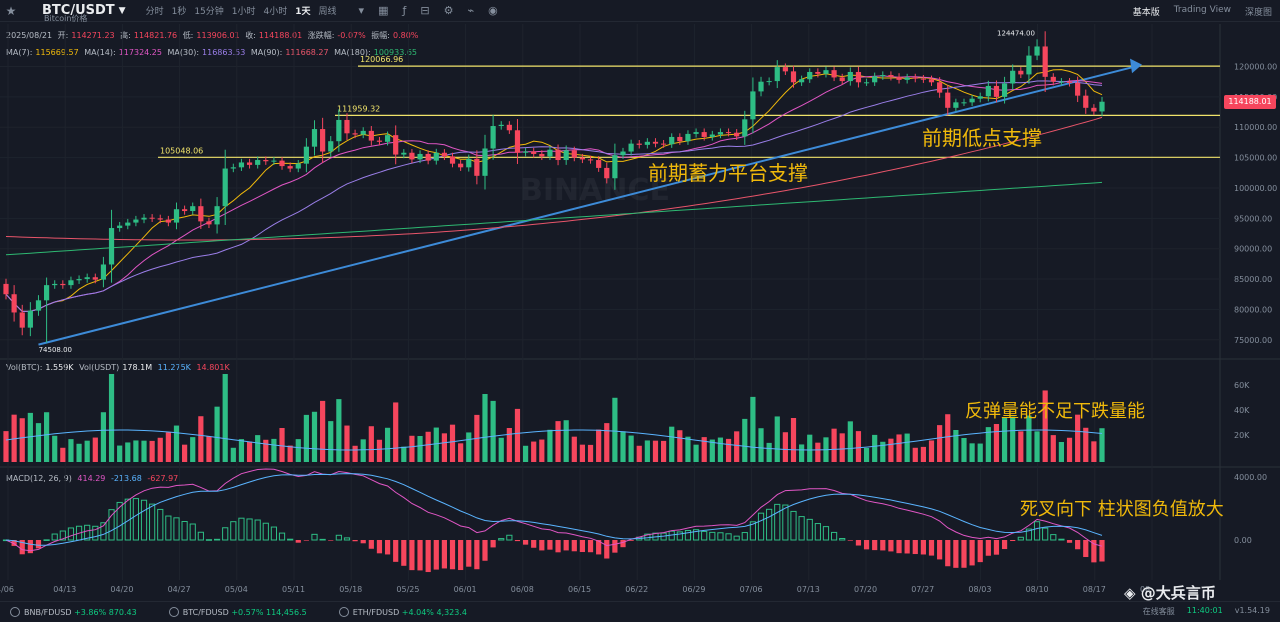  Describe the element at coordinates (243, 12) in the screenshot. I see `tf-3: 1小时` at that location.